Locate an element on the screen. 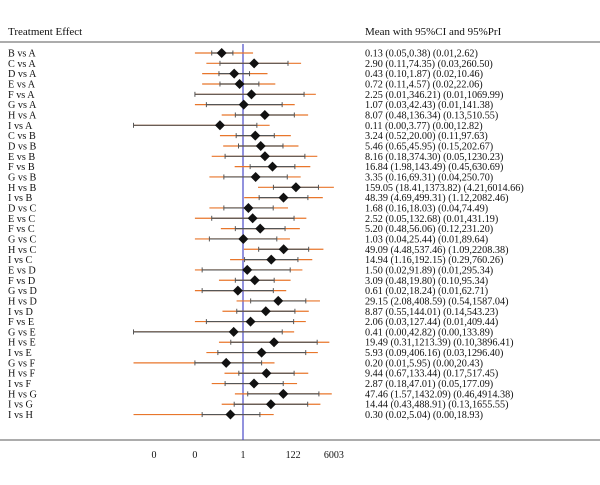  row-estimate-text: 8.16 (0.18,374.30) (0.05,1230.23) is located at coordinates (434, 157).